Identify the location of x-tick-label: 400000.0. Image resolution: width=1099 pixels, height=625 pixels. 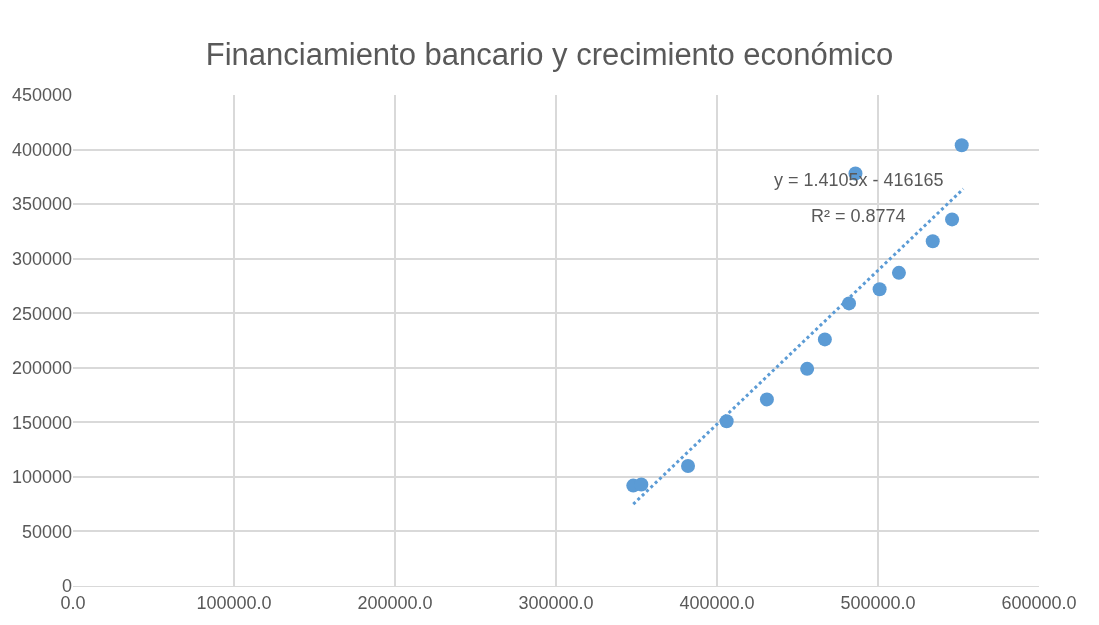
(717, 602).